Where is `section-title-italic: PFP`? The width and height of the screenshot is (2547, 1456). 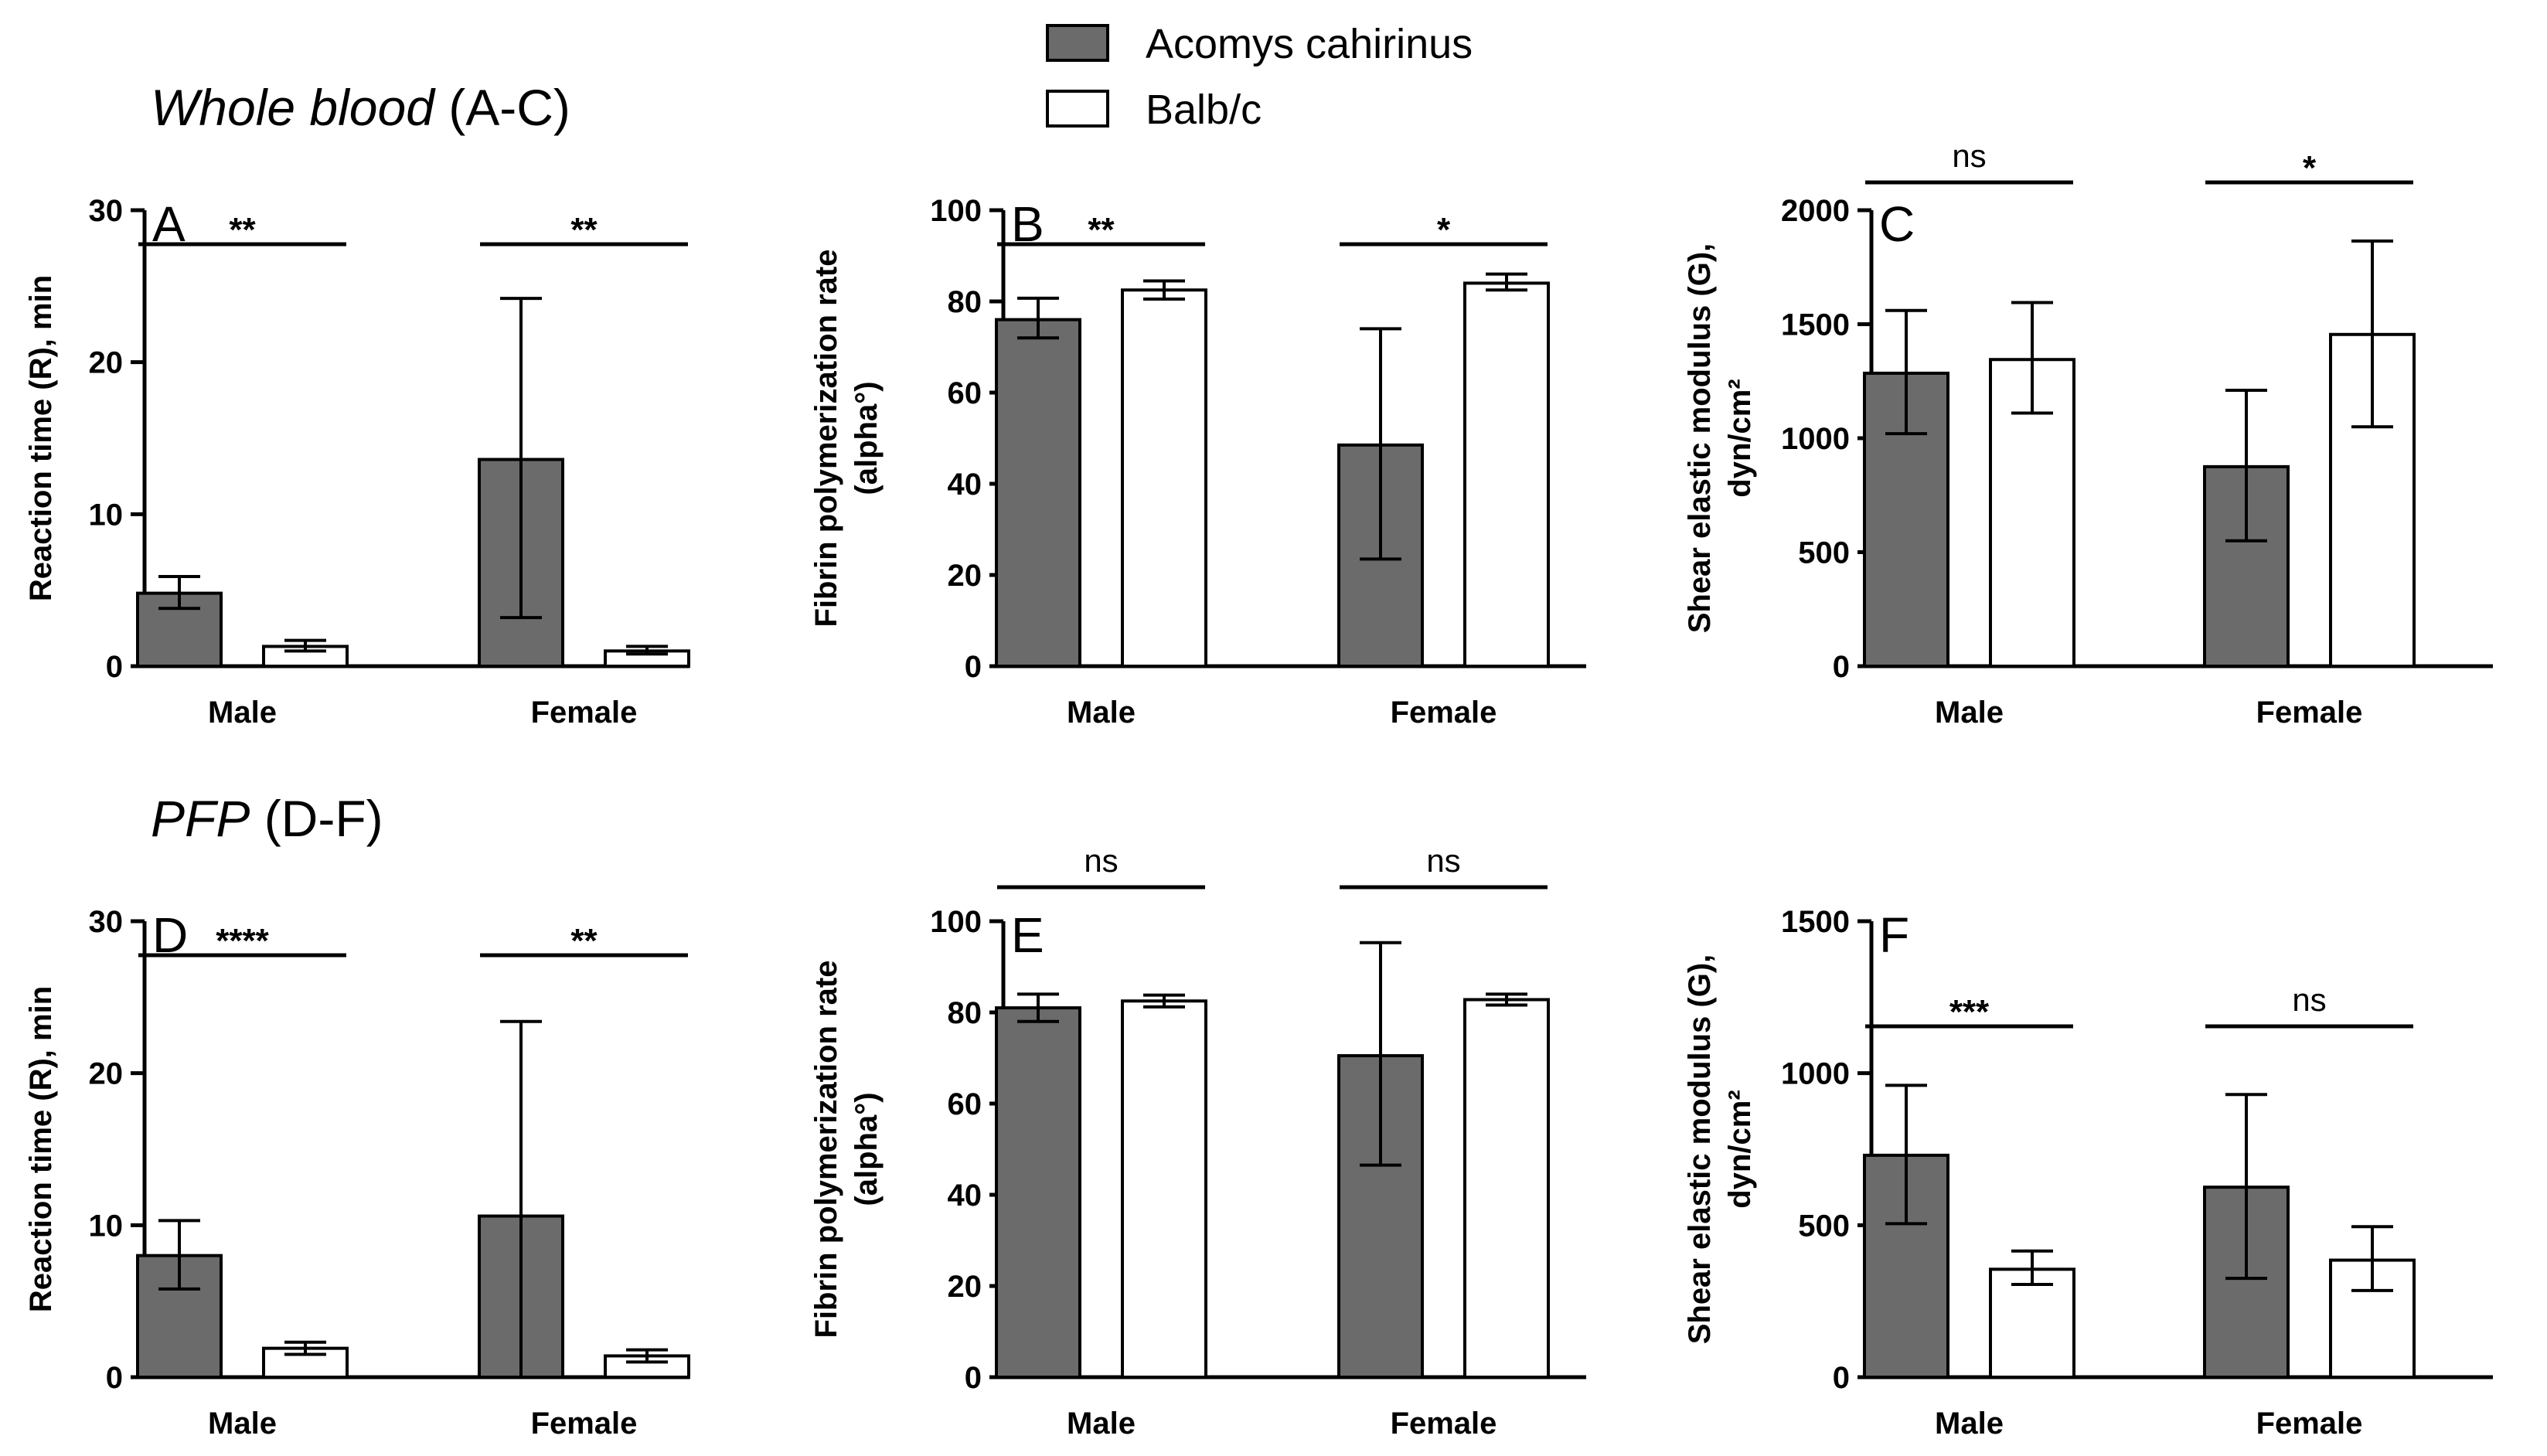
section-title-italic: PFP is located at coordinates (200, 819).